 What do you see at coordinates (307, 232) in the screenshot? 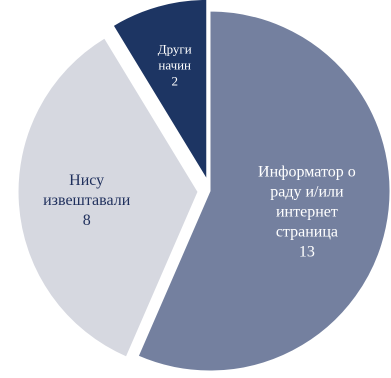
I see `pie-slice-label-line: страница` at bounding box center [307, 232].